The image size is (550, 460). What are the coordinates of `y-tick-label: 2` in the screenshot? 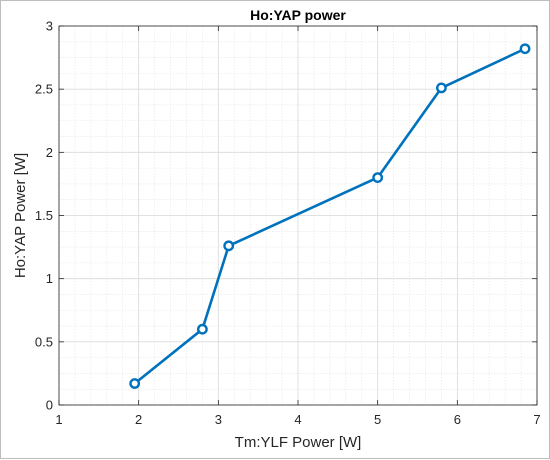 It's located at (49, 152).